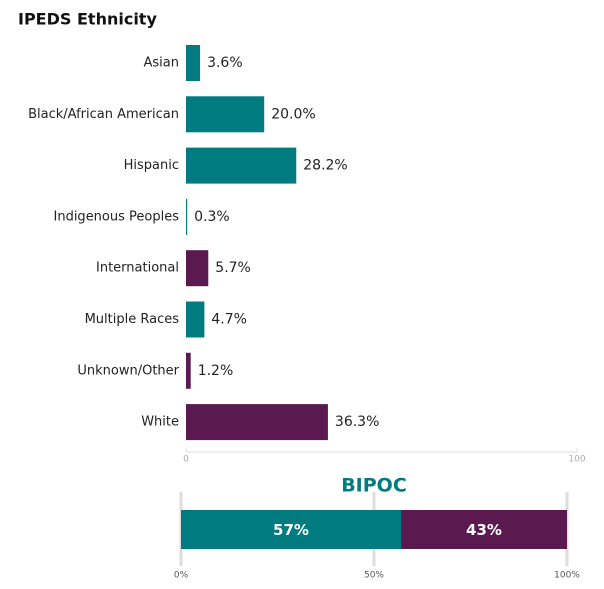  What do you see at coordinates (117, 216) in the screenshot?
I see `category-label: Indigenous Peoples` at bounding box center [117, 216].